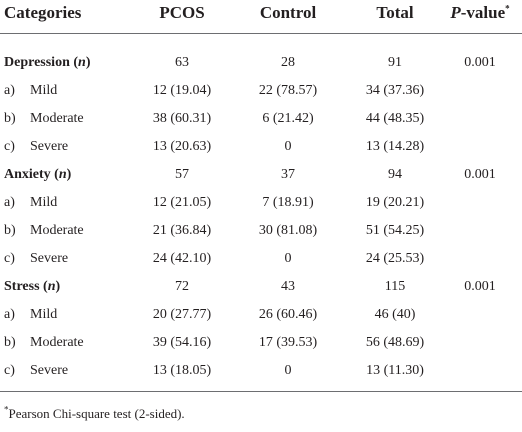 This screenshot has height=432, width=522. Describe the element at coordinates (395, 314) in the screenshot. I see `row-value: 46 (40)` at that location.